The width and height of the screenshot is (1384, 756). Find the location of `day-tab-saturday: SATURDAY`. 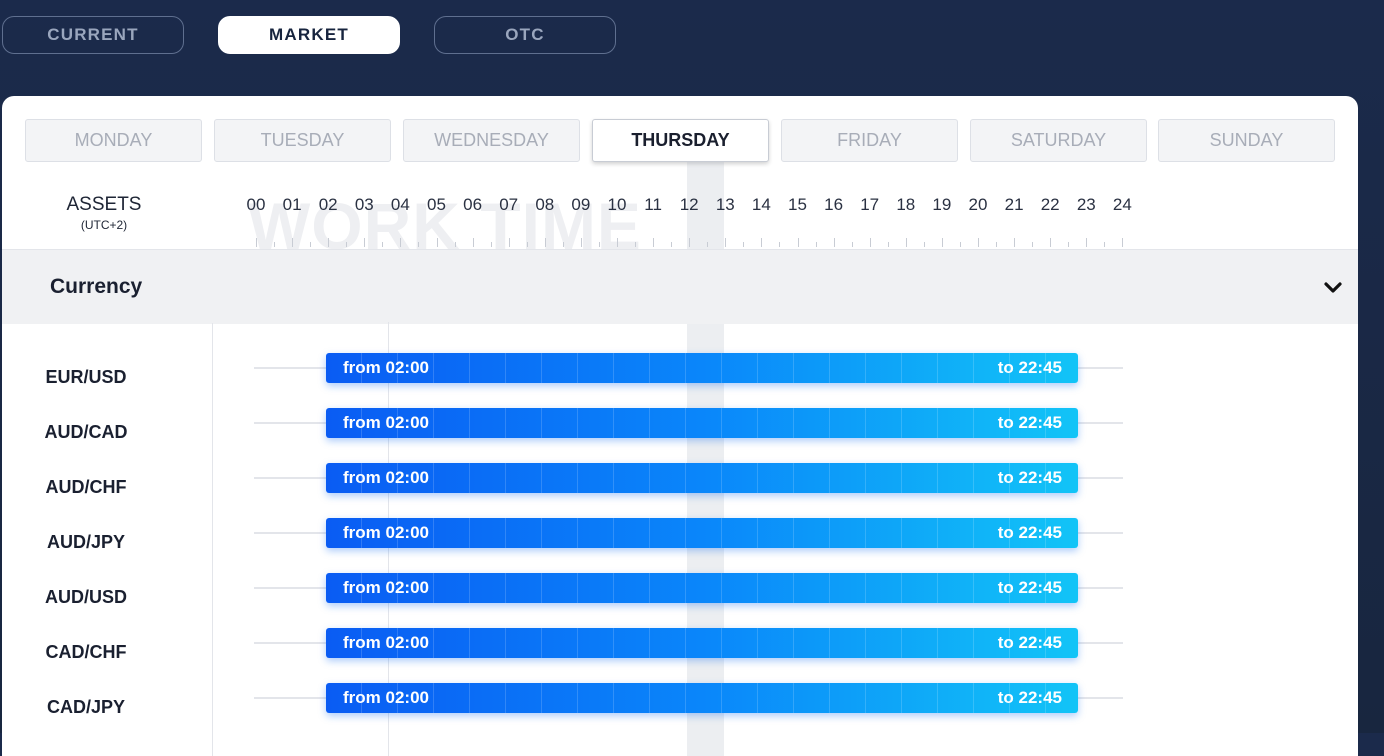

day-tab-saturday: SATURDAY is located at coordinates (1058, 140).